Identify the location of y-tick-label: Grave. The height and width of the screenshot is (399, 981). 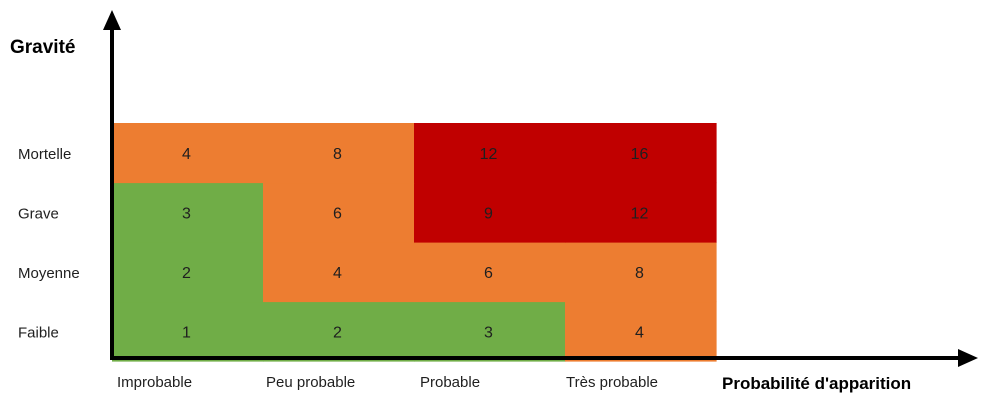
(38, 213).